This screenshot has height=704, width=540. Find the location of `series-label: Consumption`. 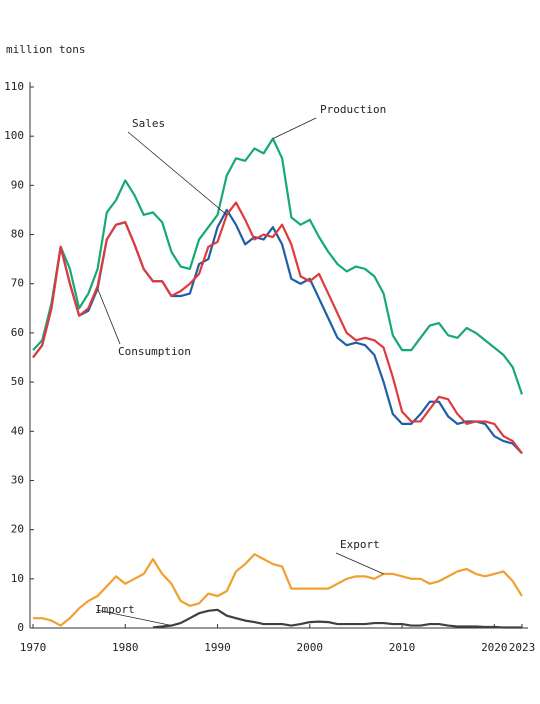

series-label: Consumption is located at coordinates (154, 351).